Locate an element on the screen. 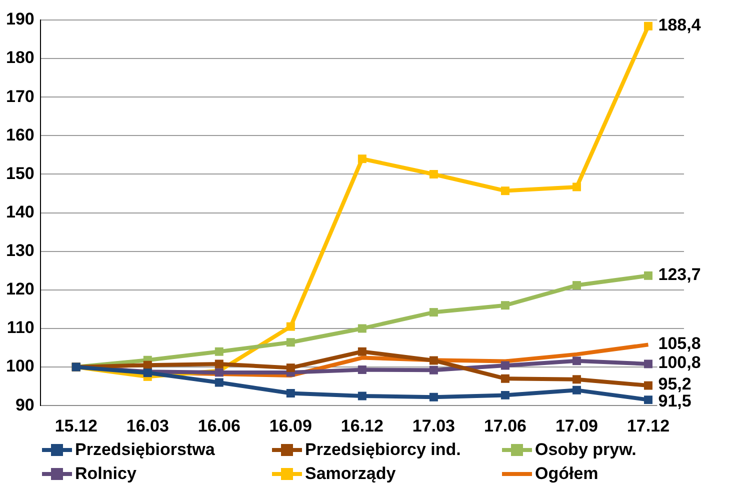  x-tick-label: 17.09 is located at coordinates (576, 426).